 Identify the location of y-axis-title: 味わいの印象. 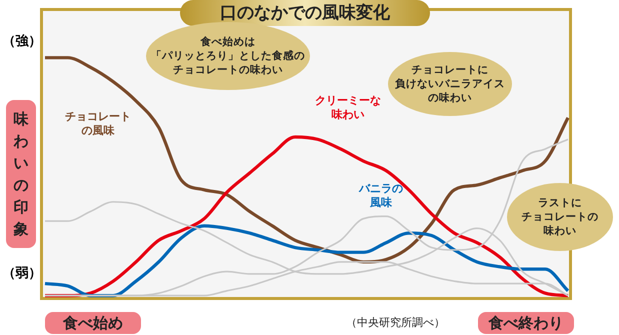
(21, 174).